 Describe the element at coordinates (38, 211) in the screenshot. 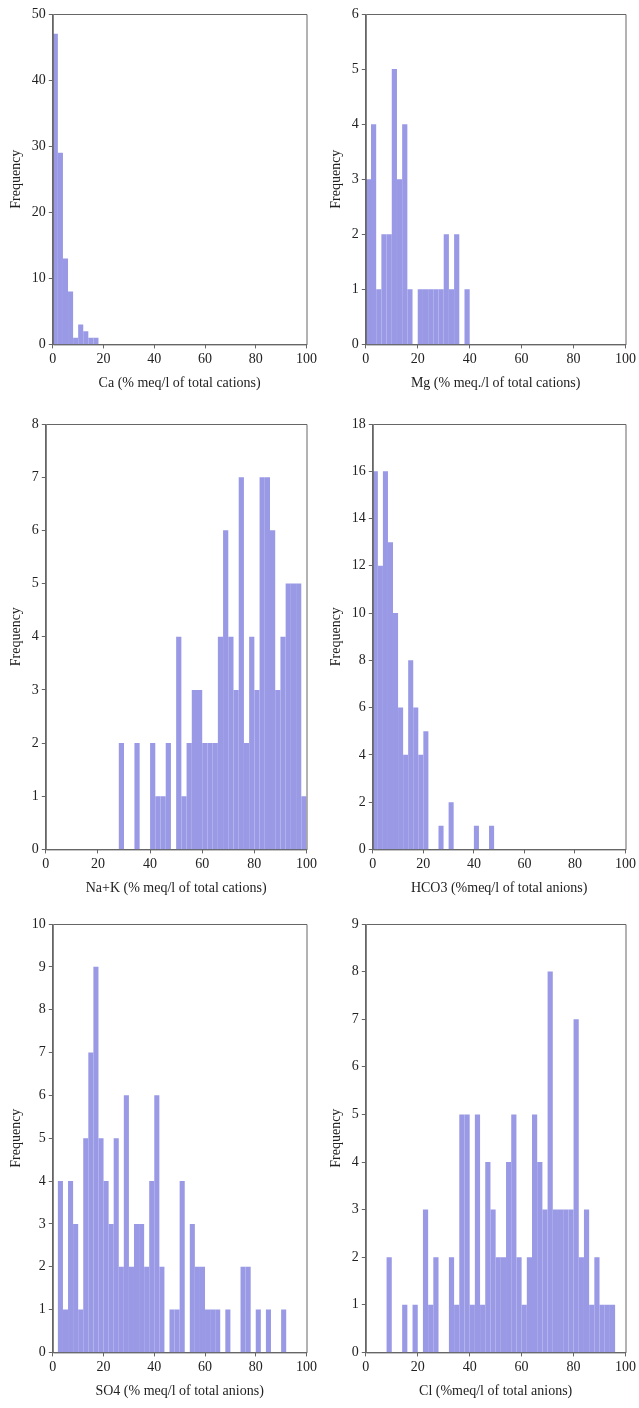

I see `y-tick-label: 20` at that location.